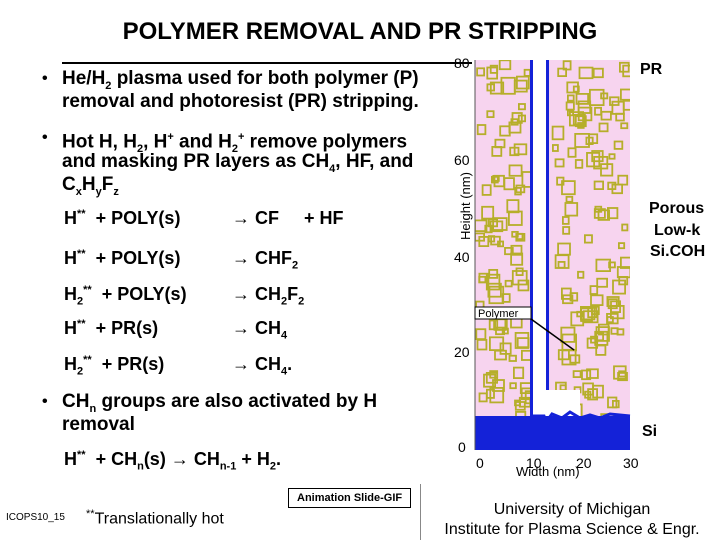  I want to click on bullet-2-line-1: Hot H, H2, H+ and H2+ remove polymers, so click(235, 143).